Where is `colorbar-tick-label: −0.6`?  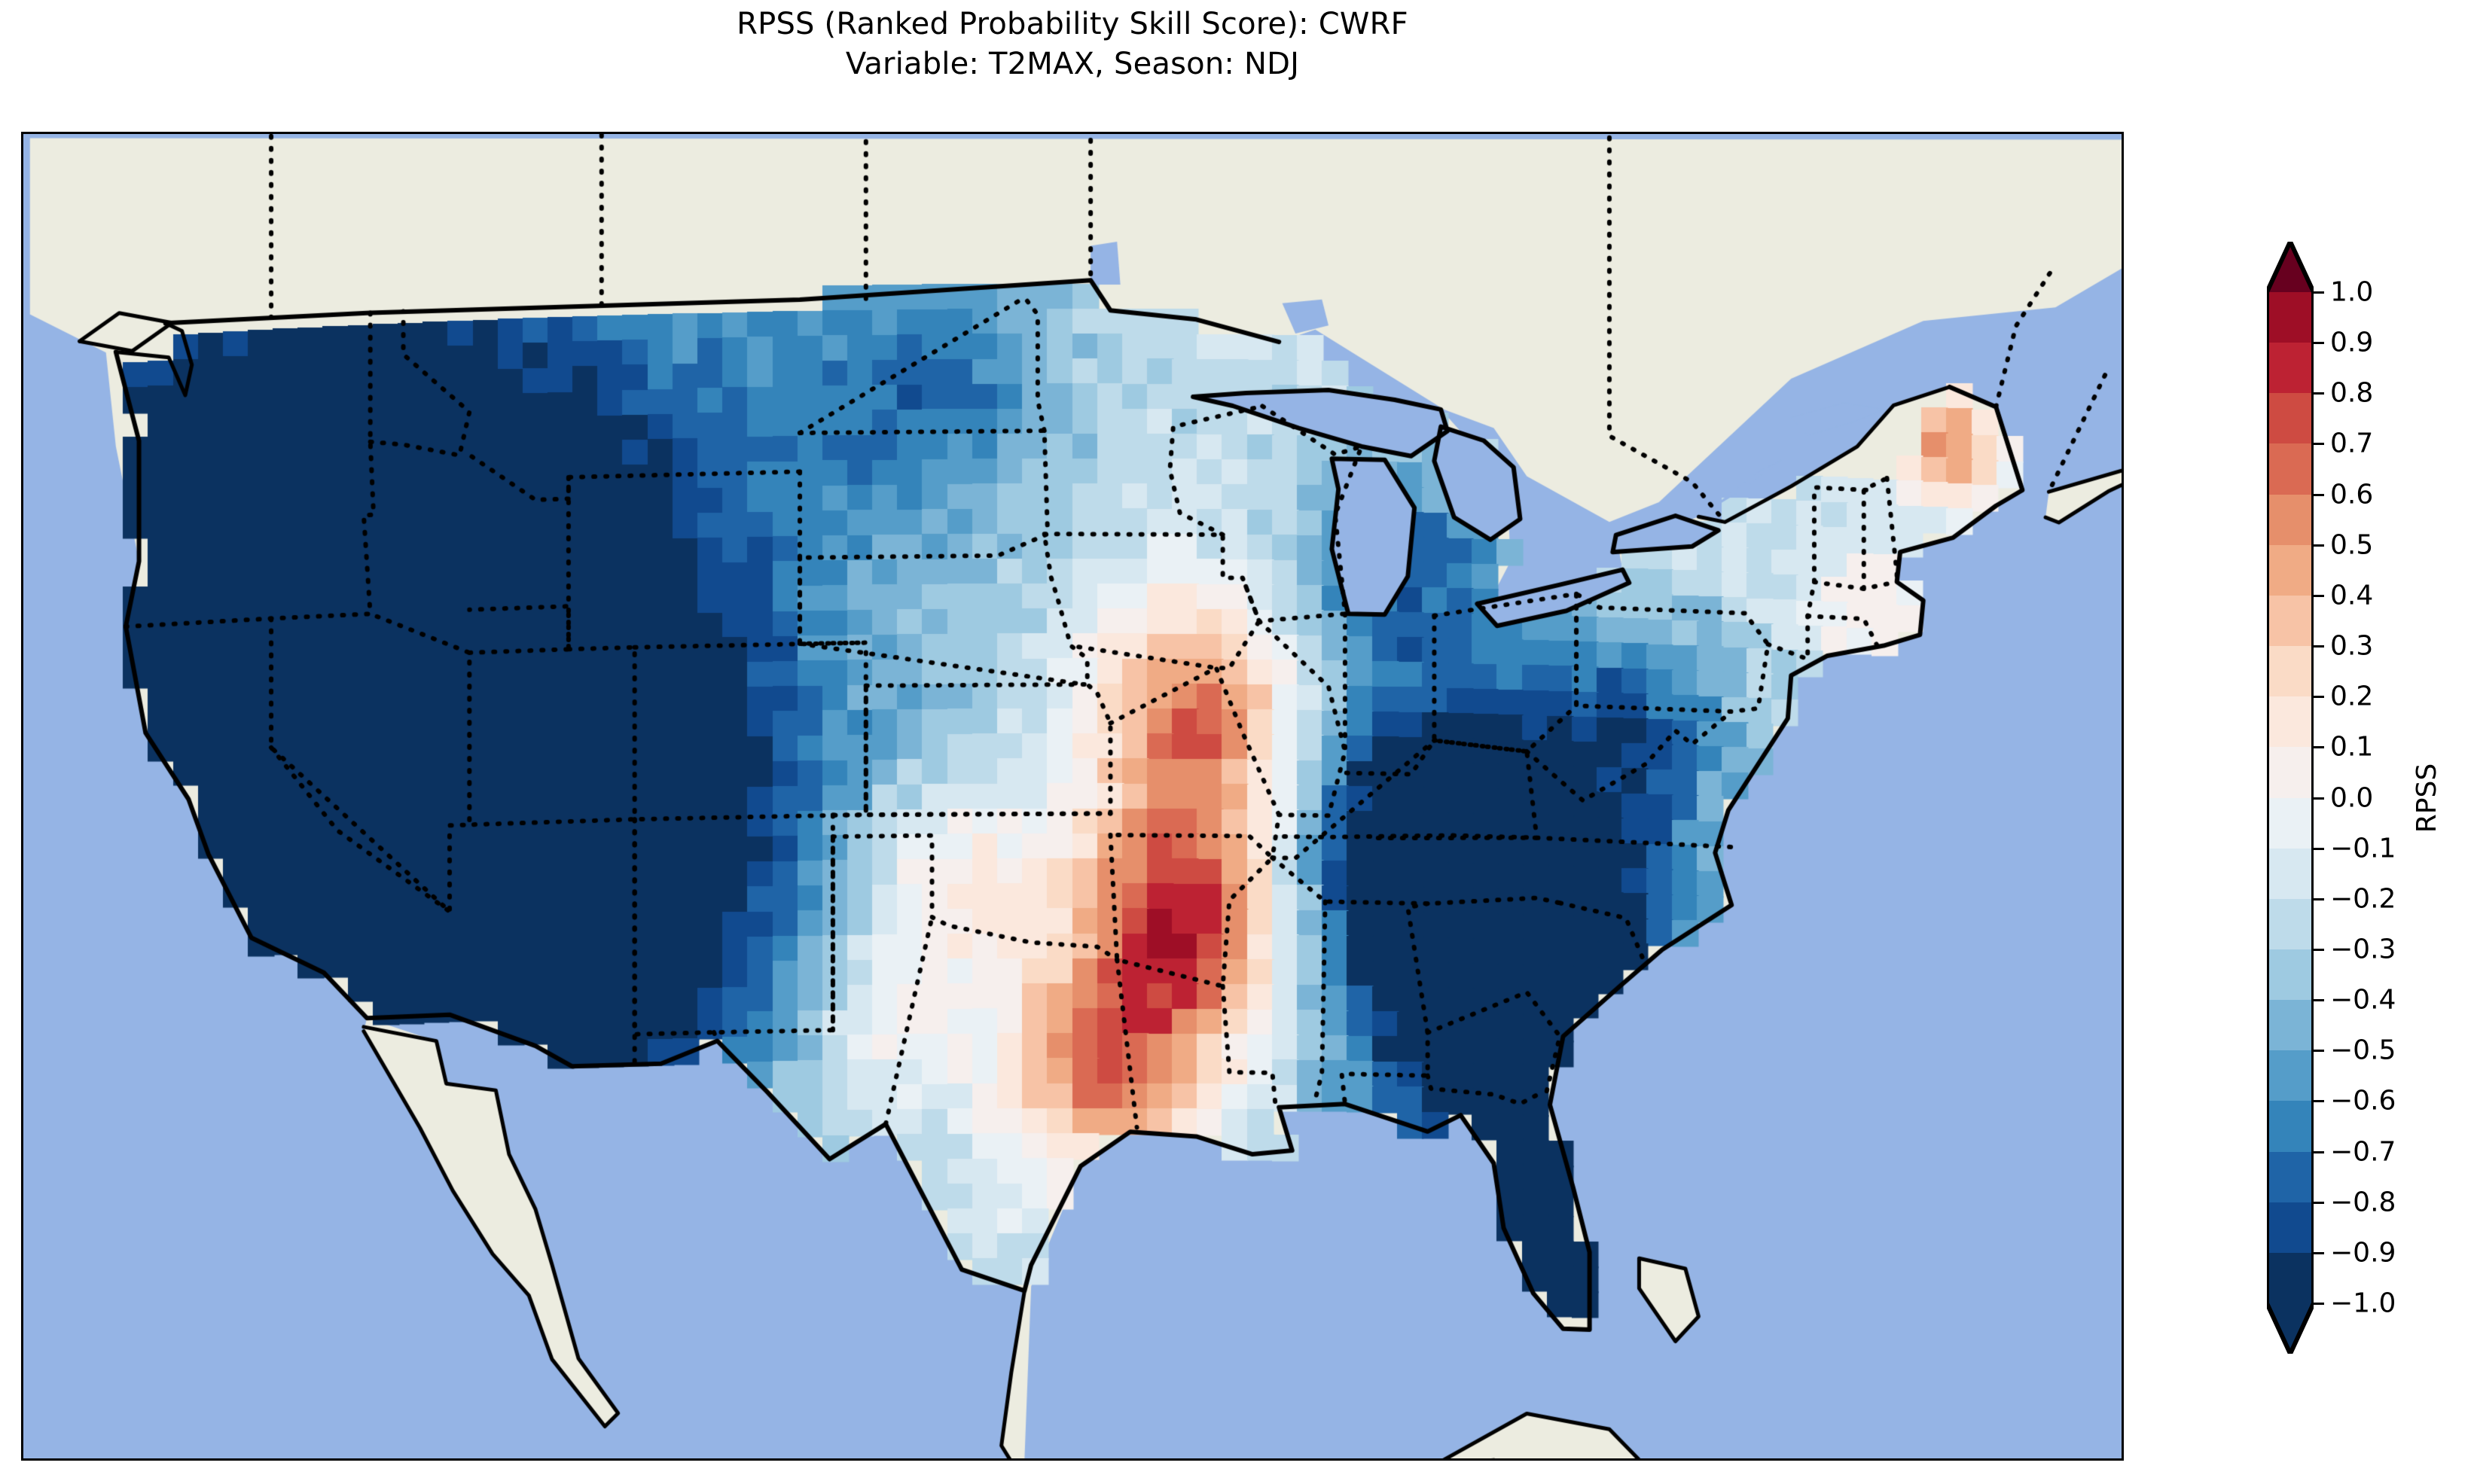 colorbar-tick-label: −0.6 is located at coordinates (2363, 1101).